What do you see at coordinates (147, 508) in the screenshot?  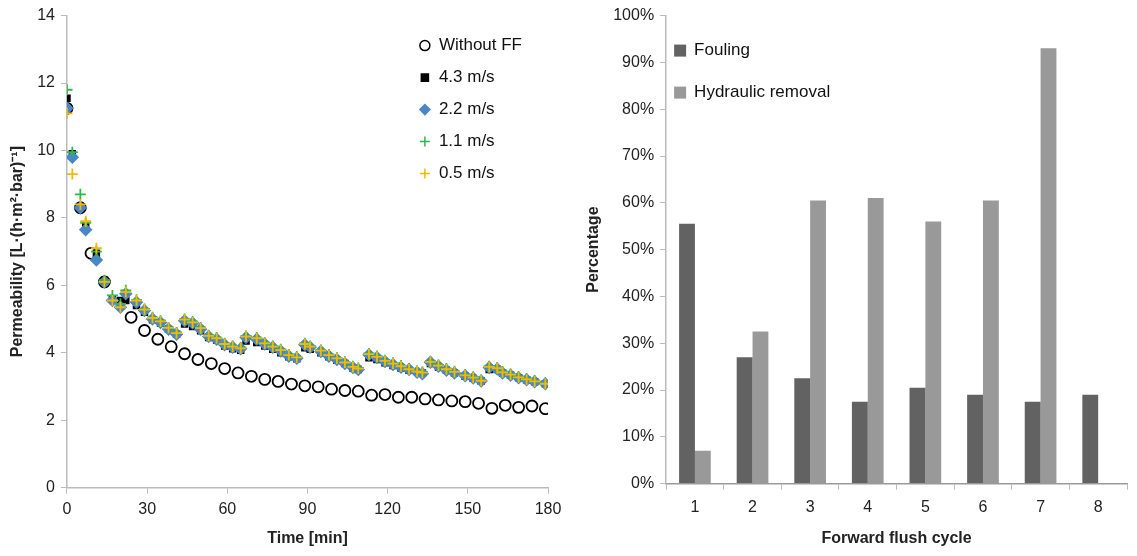 I see `x-tick-label: 30` at bounding box center [147, 508].